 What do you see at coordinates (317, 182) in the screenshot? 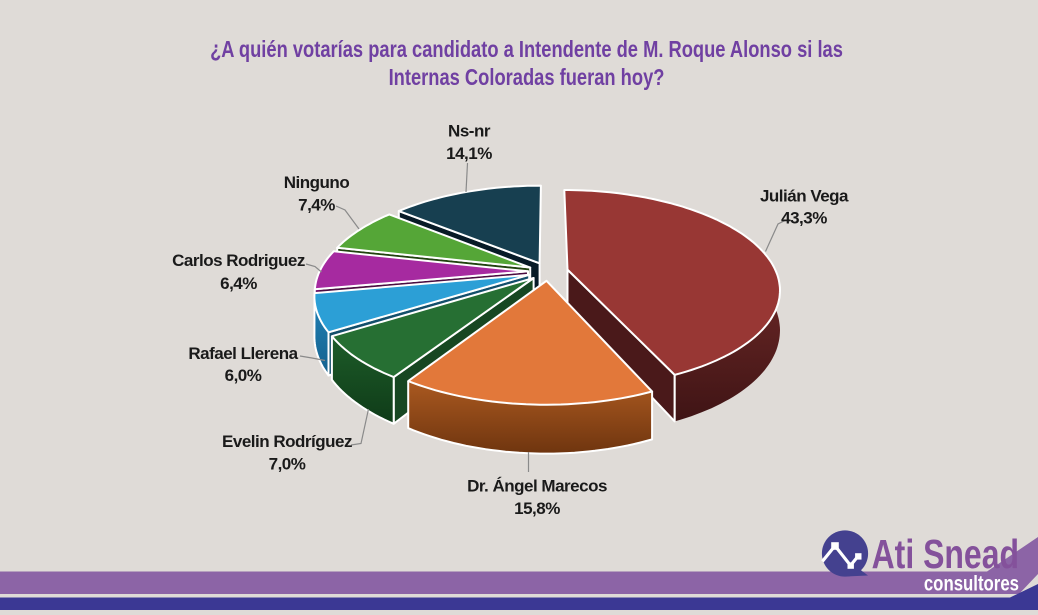
I see `svg-text: Ninguno` at bounding box center [317, 182].